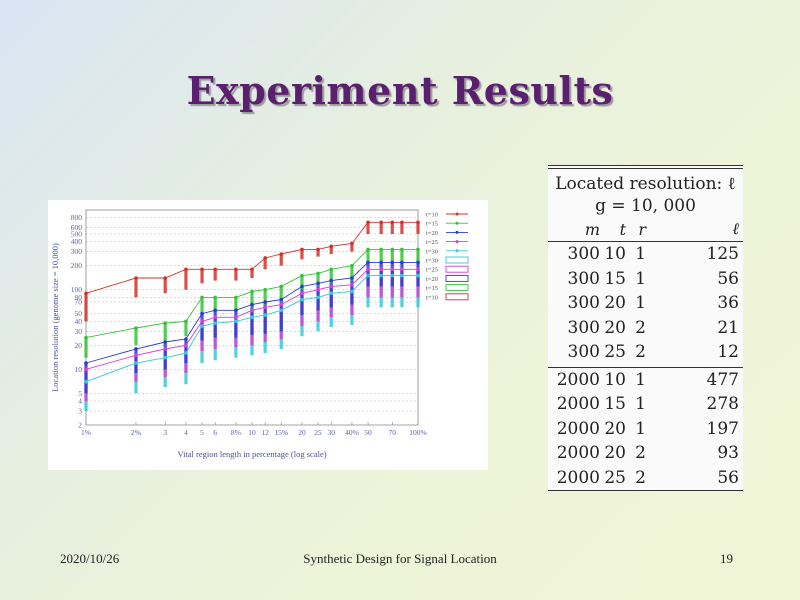 The width and height of the screenshot is (800, 600). I want to click on y-tick-label: 80, so click(79, 297).